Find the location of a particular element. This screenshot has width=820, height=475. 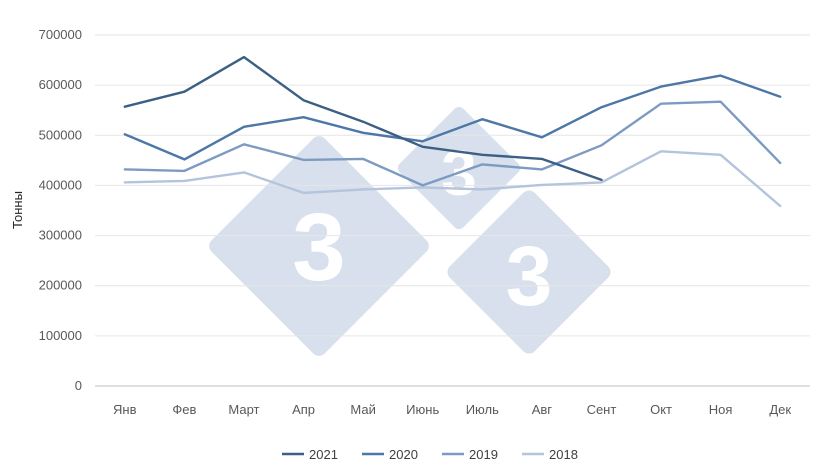

x-tick-label: Апр is located at coordinates (303, 409).